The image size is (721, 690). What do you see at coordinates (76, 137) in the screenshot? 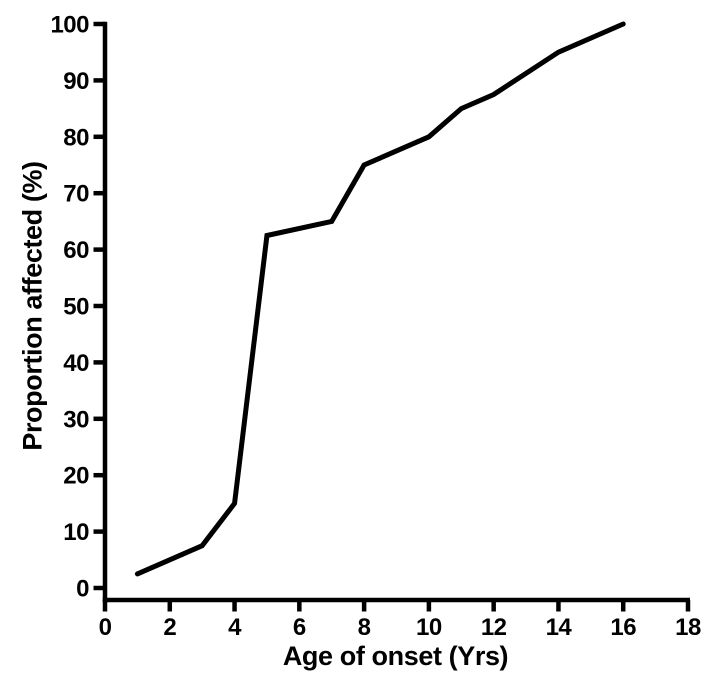
I see `y-tick-label: 80` at bounding box center [76, 137].